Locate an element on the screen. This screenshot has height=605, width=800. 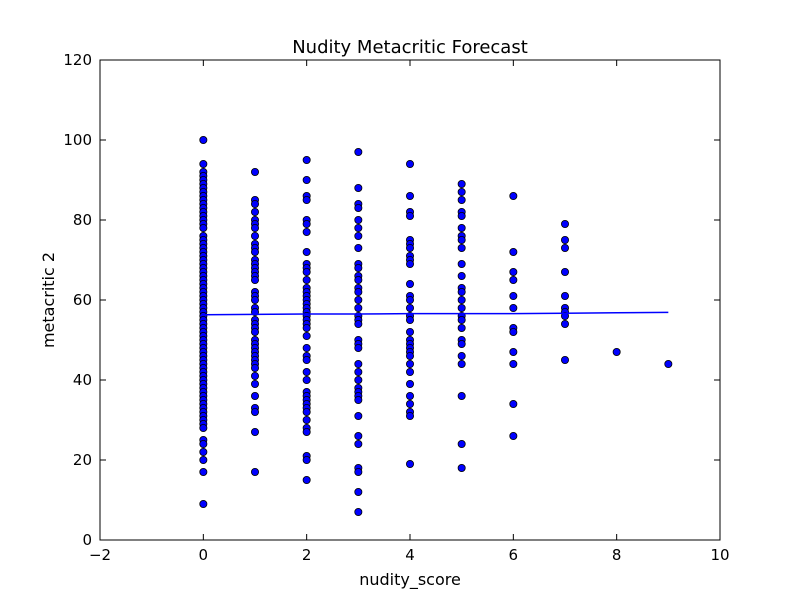
x-tick-label: 4 is located at coordinates (410, 555).